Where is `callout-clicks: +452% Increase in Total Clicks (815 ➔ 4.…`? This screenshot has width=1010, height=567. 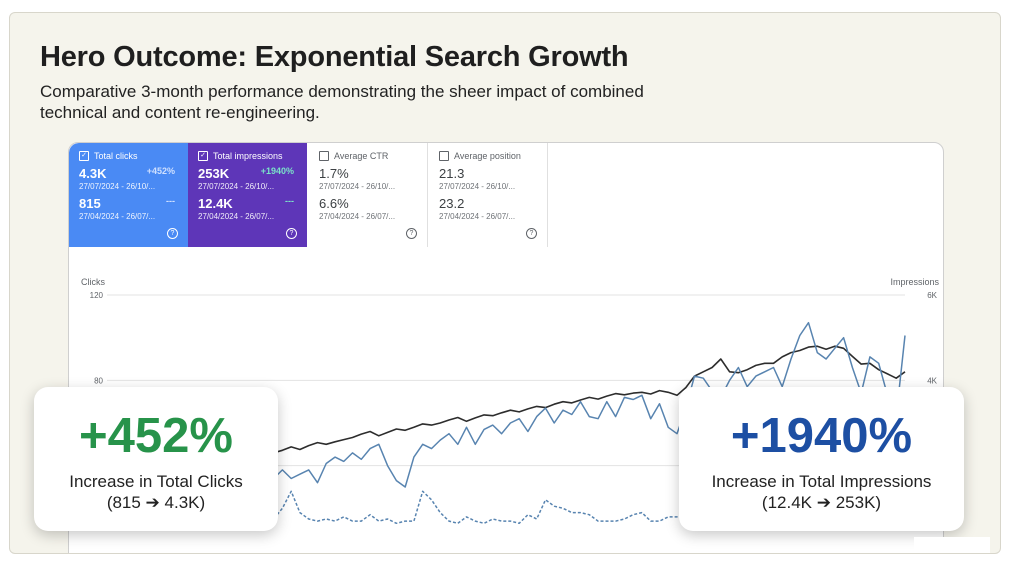 callout-clicks: +452% Increase in Total Clicks (815 ➔ 4.… is located at coordinates (156, 459).